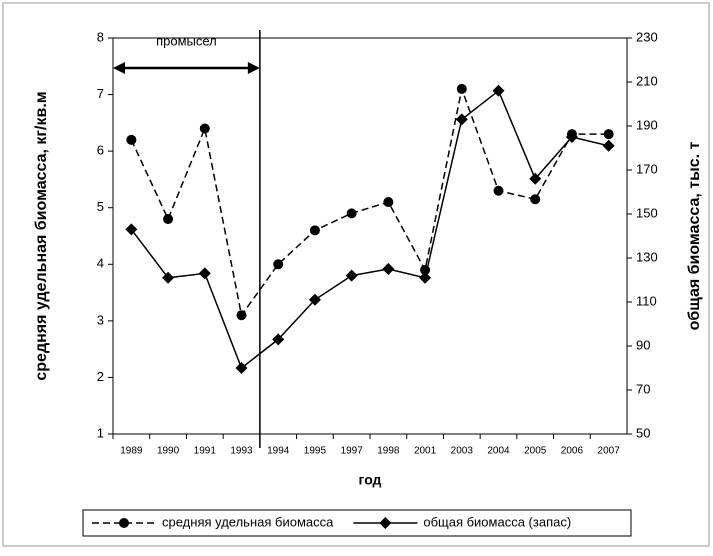  What do you see at coordinates (100, 432) in the screenshot?
I see `y-tick-label: 1` at bounding box center [100, 432].